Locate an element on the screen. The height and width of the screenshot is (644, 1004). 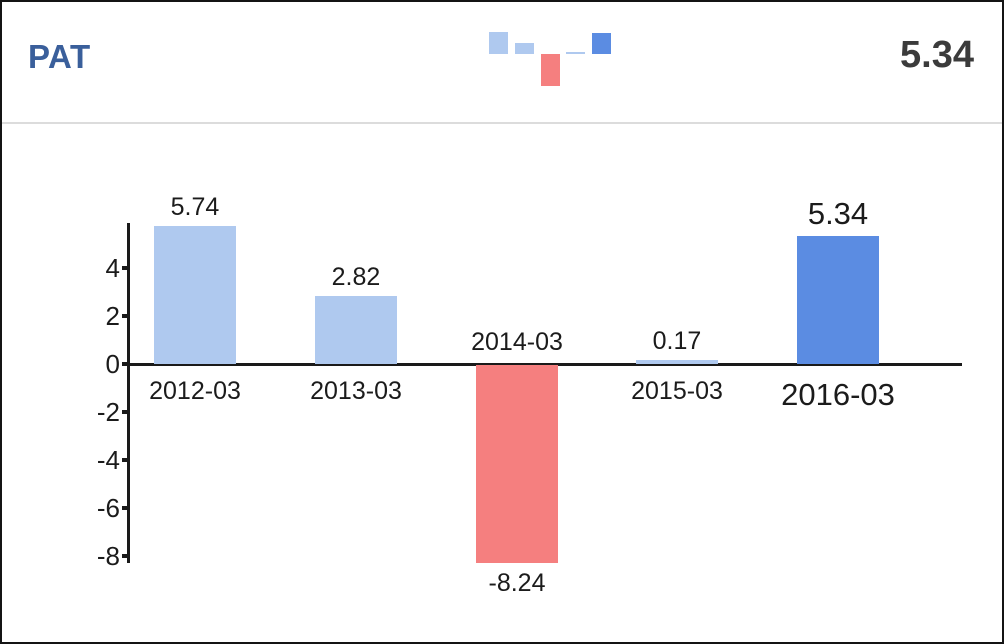
bar-value-label: -8.24 is located at coordinates (517, 582).